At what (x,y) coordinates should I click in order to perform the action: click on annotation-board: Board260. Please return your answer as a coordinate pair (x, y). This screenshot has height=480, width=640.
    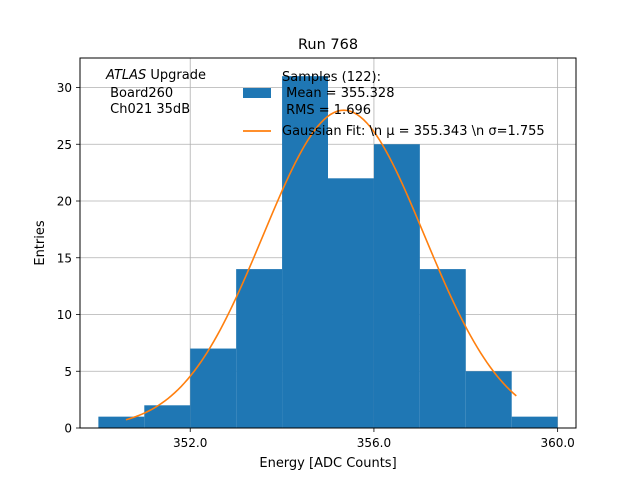
    Looking at the image, I should click on (139, 93).